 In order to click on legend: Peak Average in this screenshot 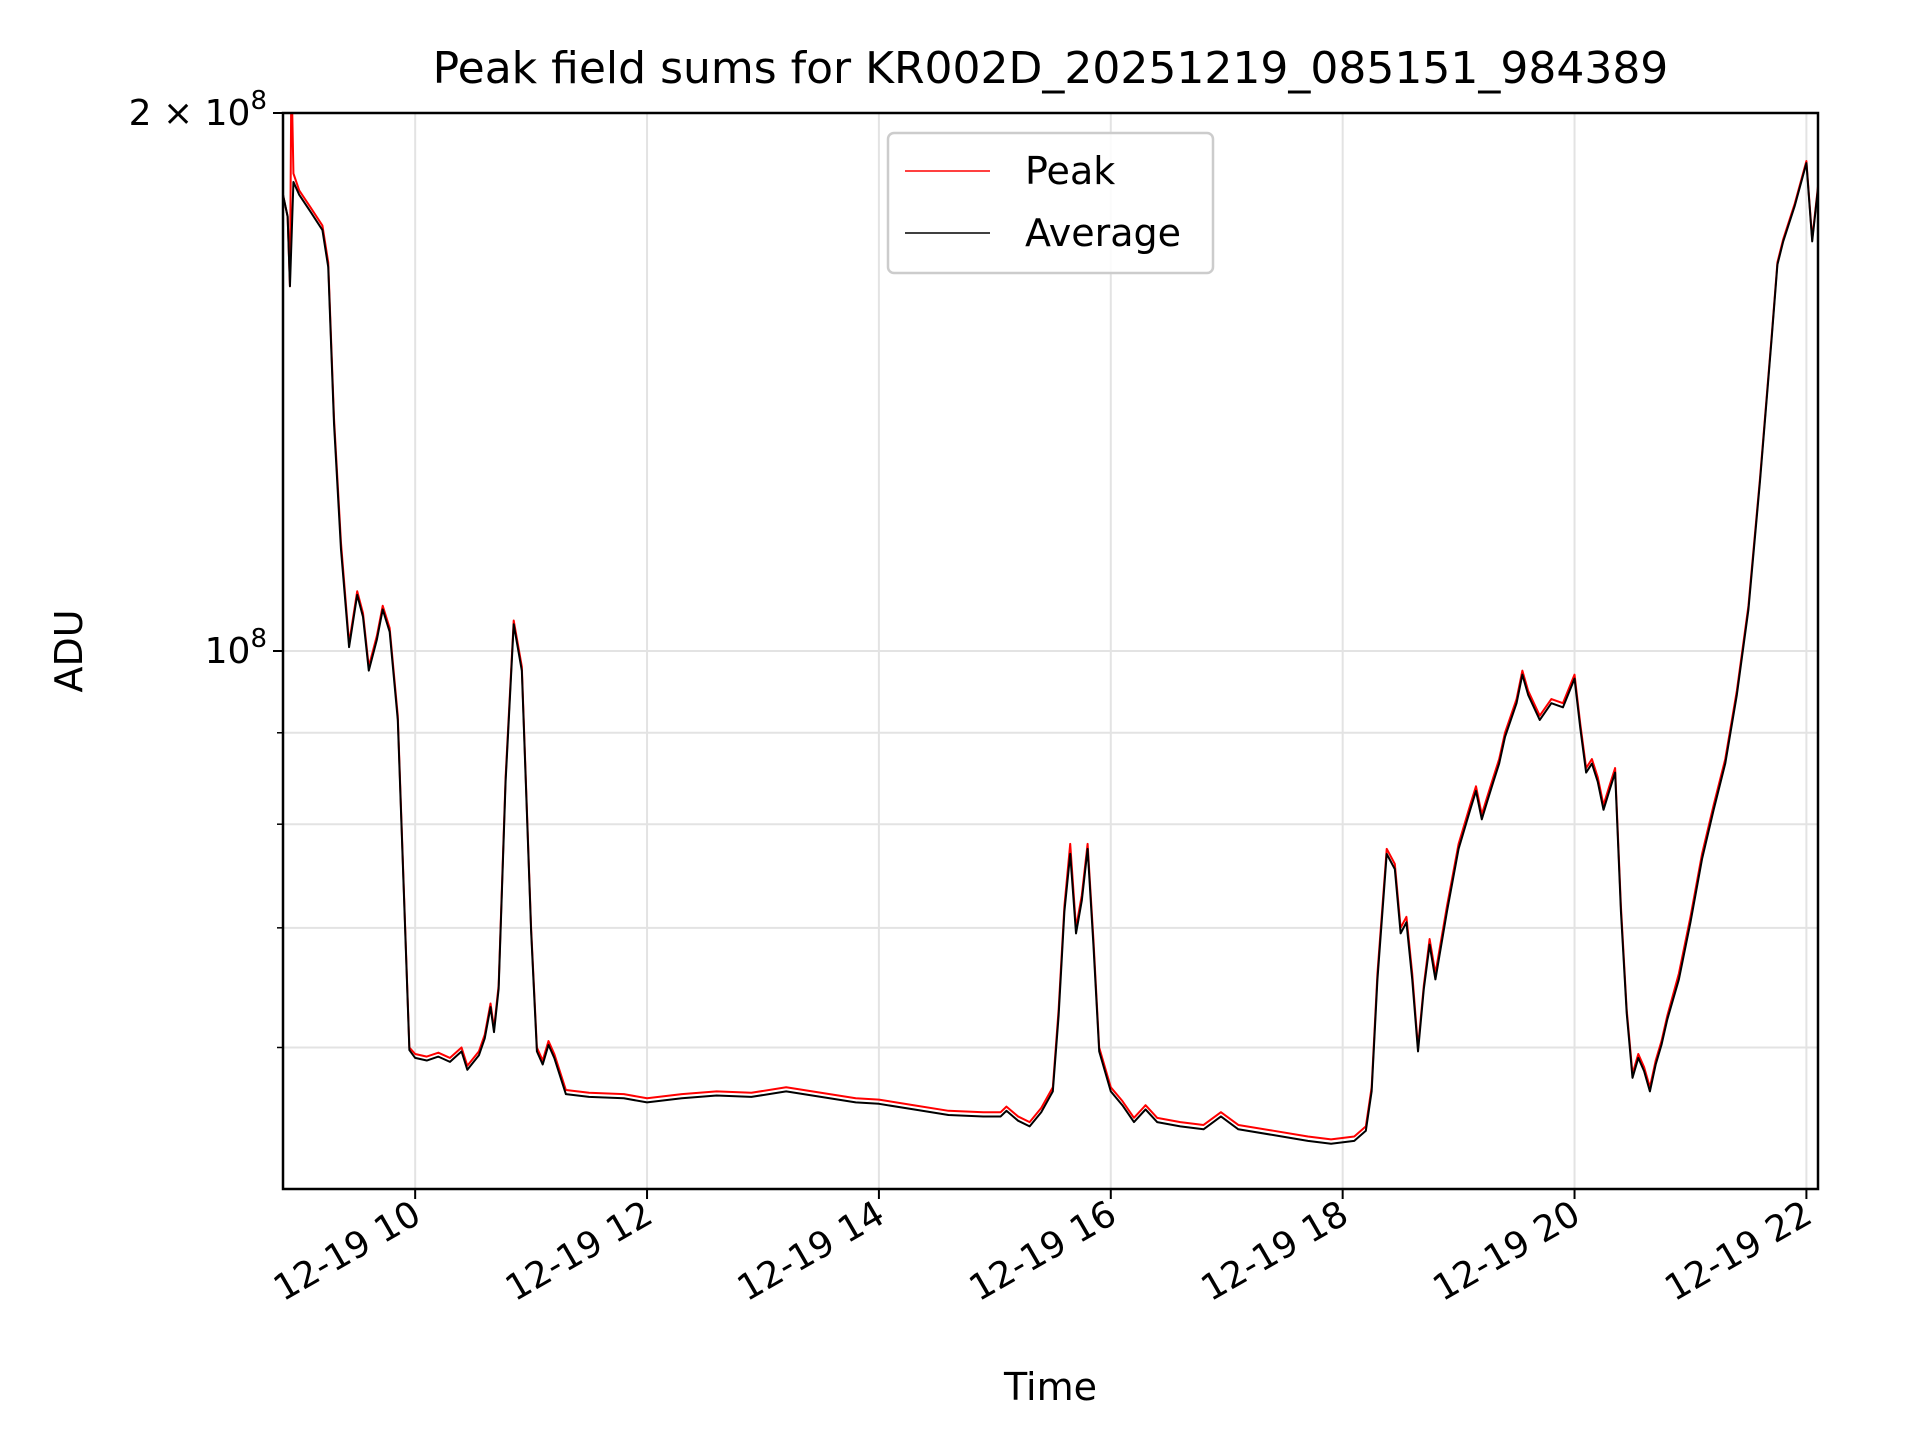, I will do `click(1050, 203)`.